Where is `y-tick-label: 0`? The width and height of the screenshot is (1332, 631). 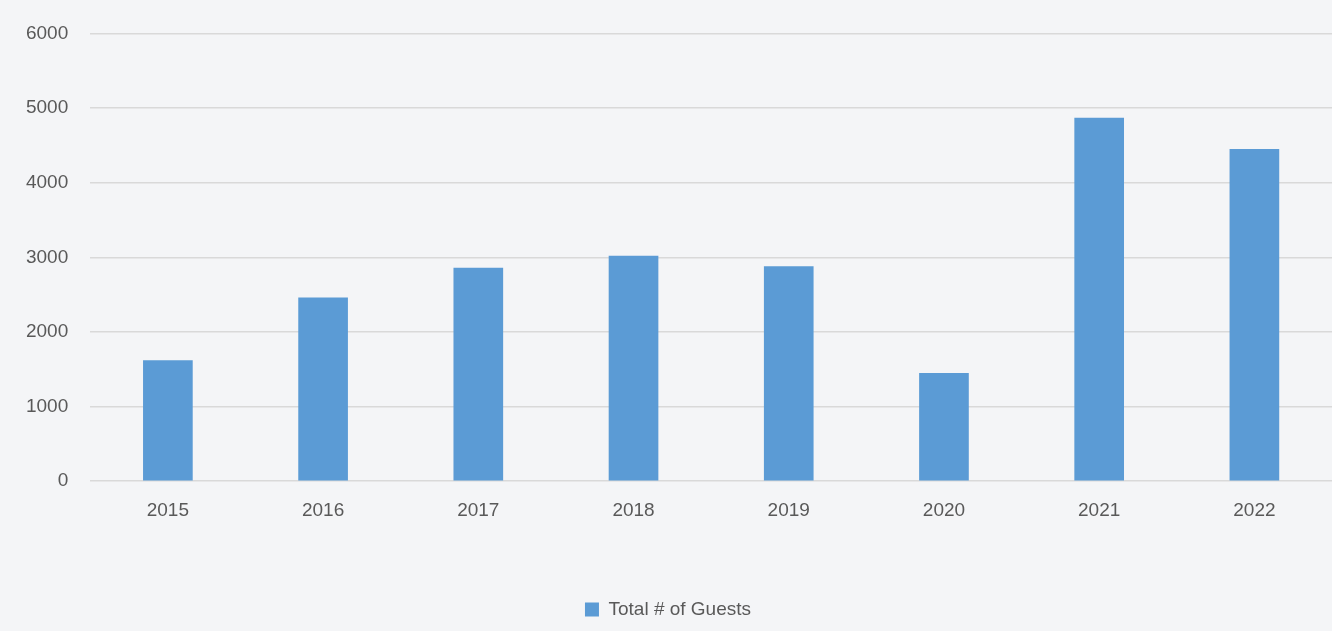
y-tick-label: 0 is located at coordinates (63, 480).